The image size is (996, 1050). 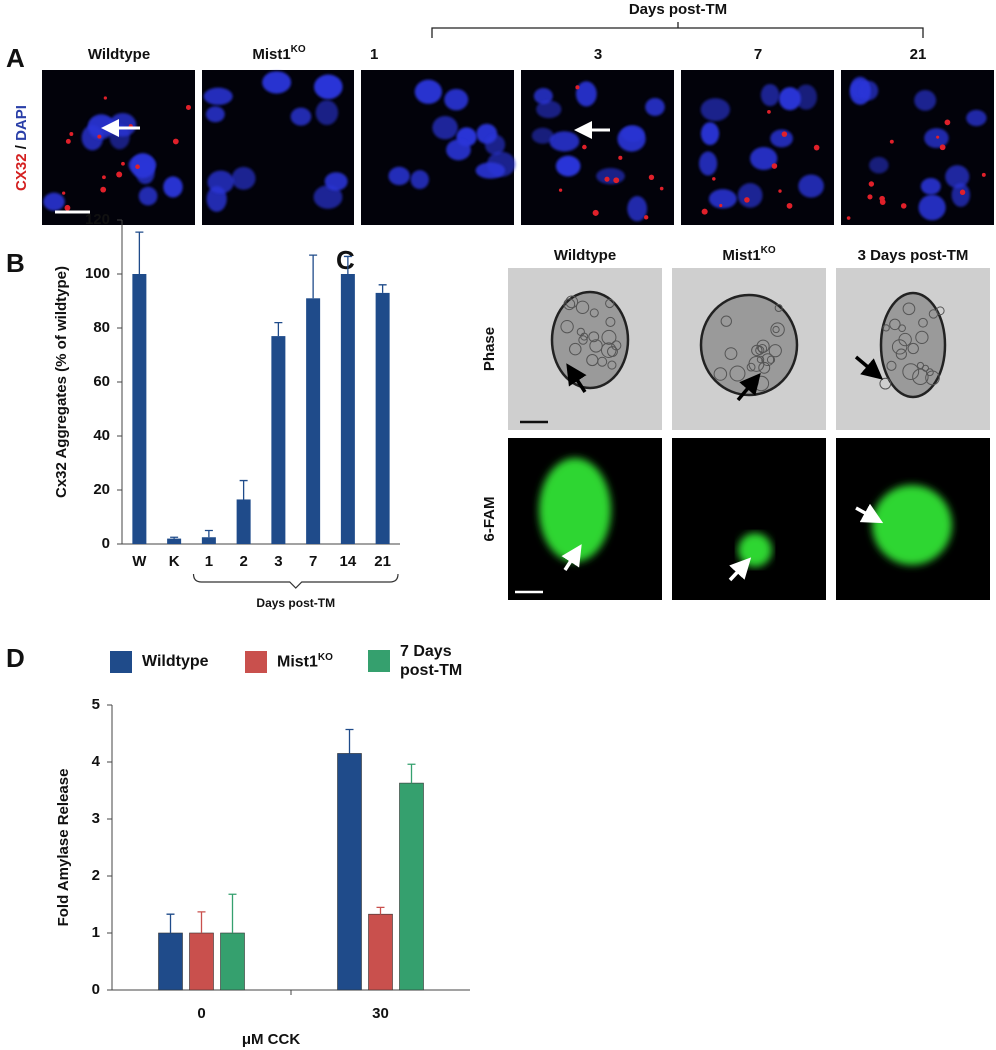 What do you see at coordinates (96, 704) in the screenshot?
I see `y-tick-label: 5` at bounding box center [96, 704].